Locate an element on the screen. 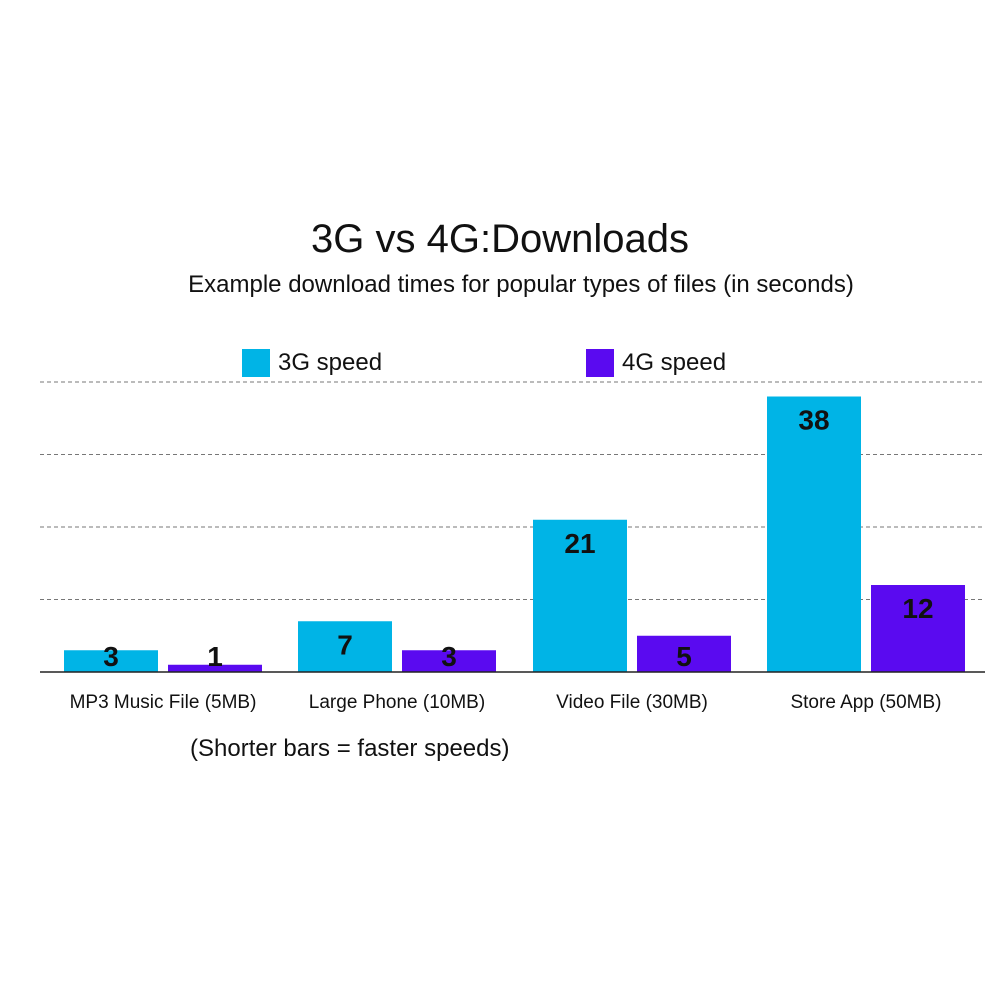 The height and width of the screenshot is (1000, 1000). category-label-1: Large Phone (10MB) is located at coordinates (397, 702).